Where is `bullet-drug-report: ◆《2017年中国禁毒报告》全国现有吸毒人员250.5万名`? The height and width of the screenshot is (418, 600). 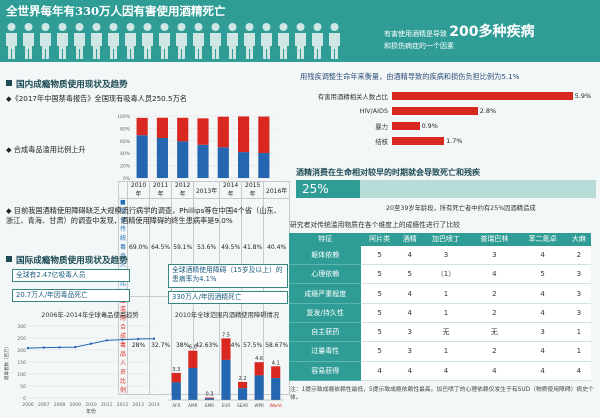
bullet-drug-report: ◆《2017年中国禁毒报告》全国现有吸毒人员250.5万名 is located at coordinates (96, 98).